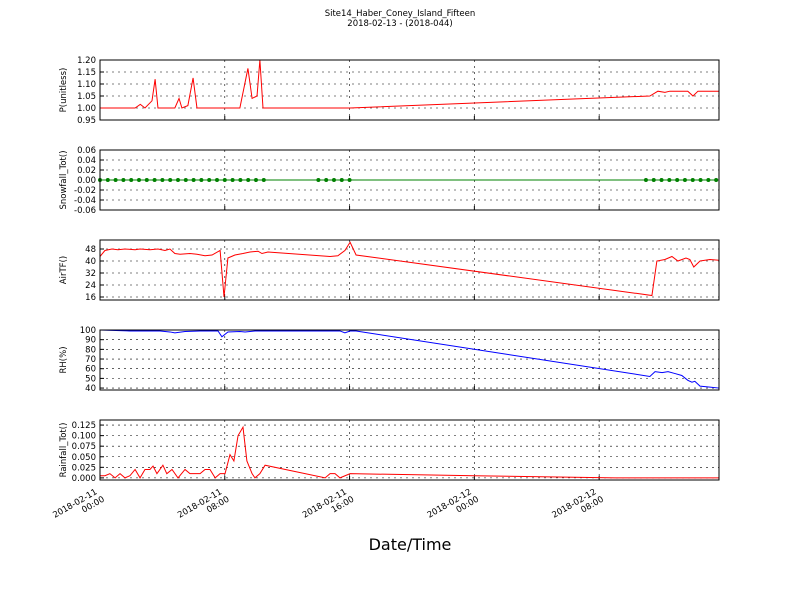  Describe the element at coordinates (84, 426) in the screenshot. I see `y-tick-label: 0.125` at that location.